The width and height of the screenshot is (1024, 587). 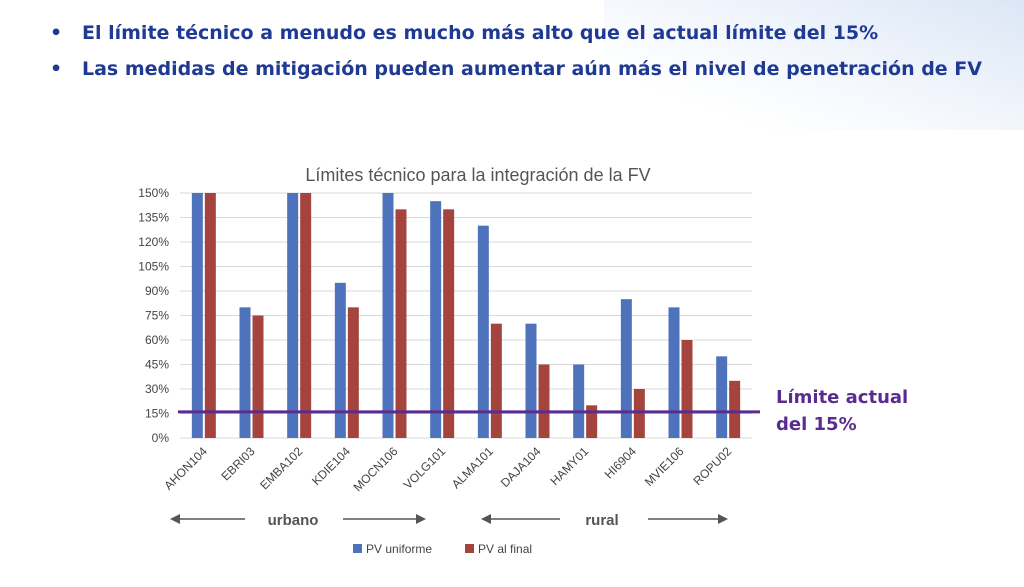 I want to click on y-tick-label: 60%, so click(x=157, y=340).